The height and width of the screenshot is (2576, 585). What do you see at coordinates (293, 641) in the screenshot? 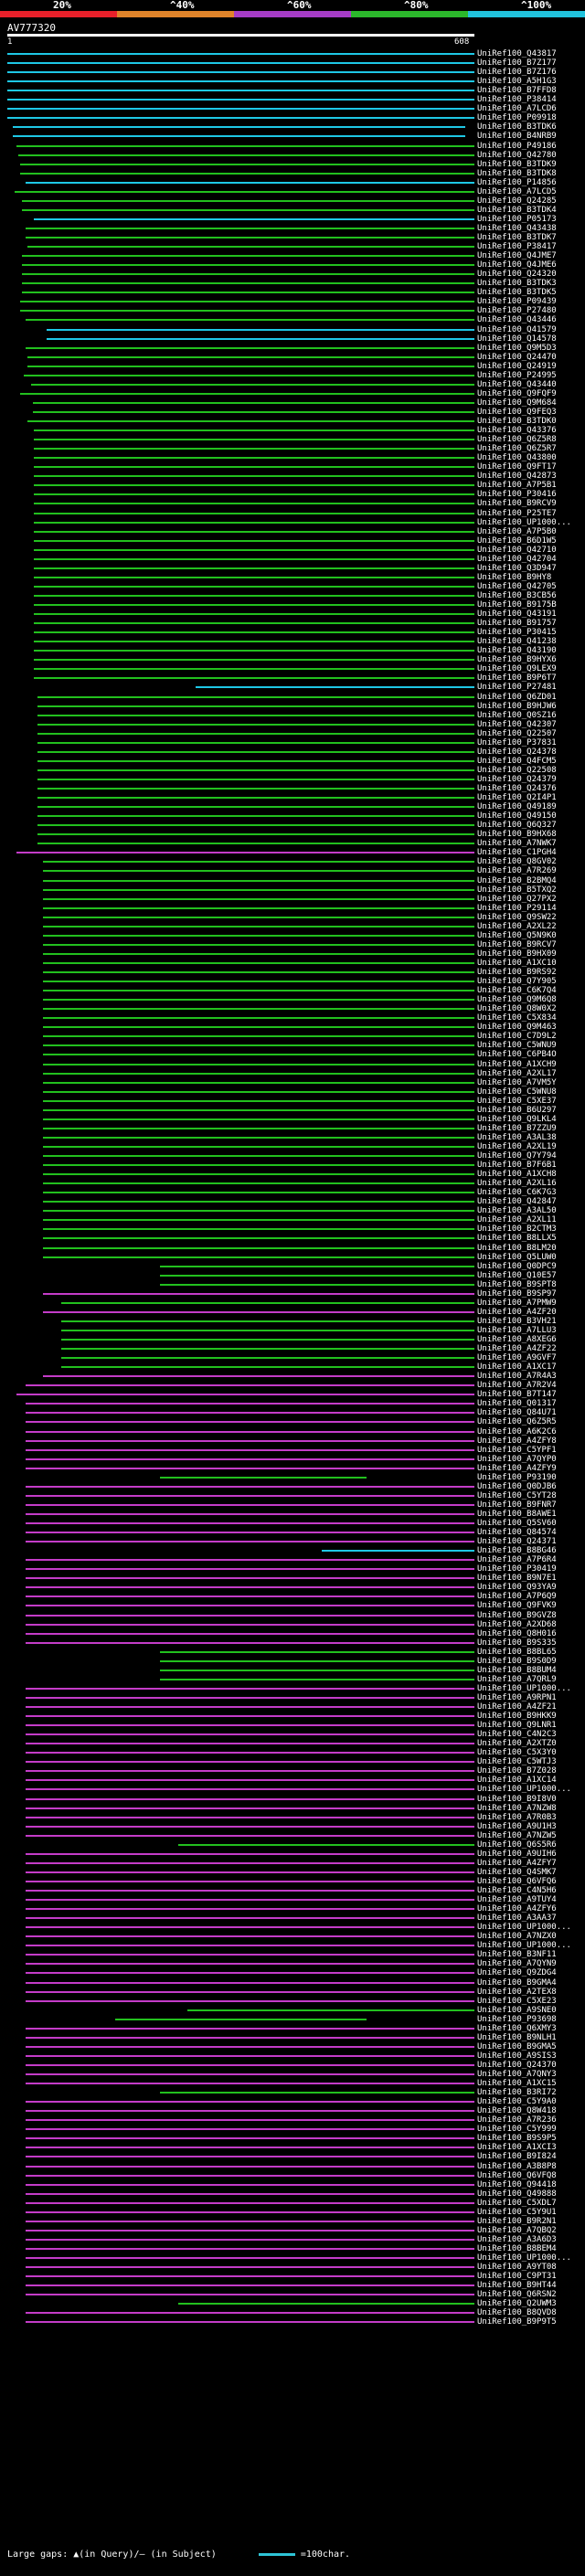
I see `hit-row: UniRef100_Q41238` at bounding box center [293, 641].